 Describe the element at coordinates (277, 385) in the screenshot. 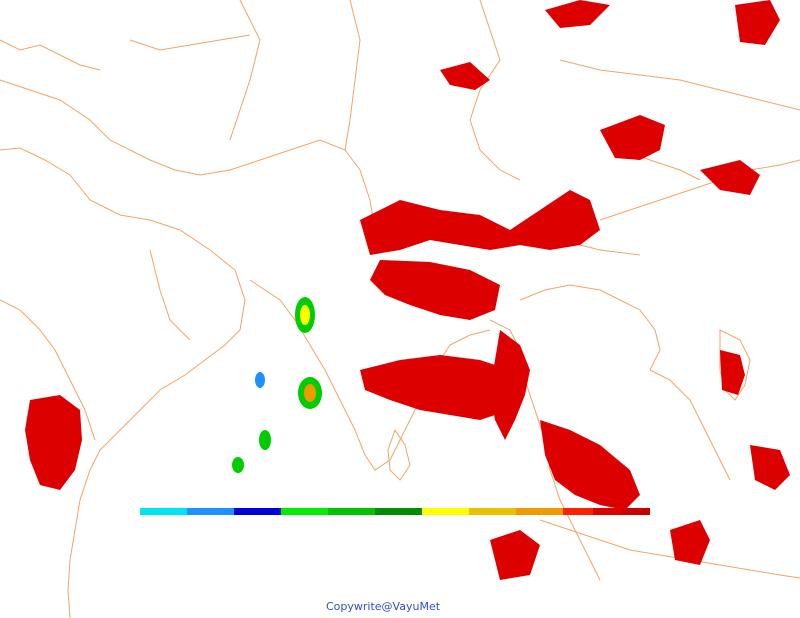

I see `precipitation-light` at that location.